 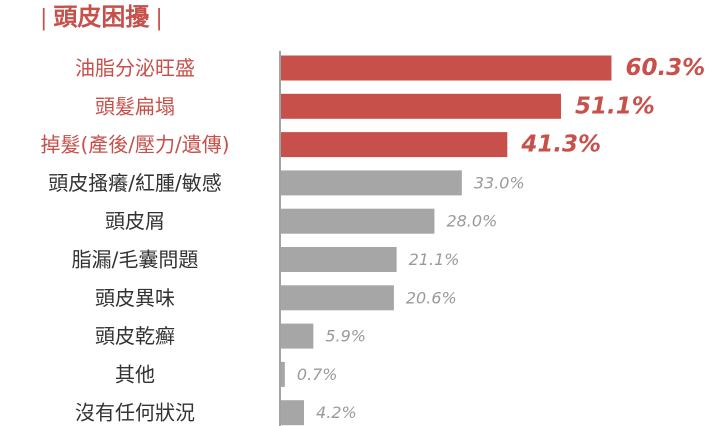 I want to click on category-label: 脂漏/毛囊問題, so click(x=135, y=260).